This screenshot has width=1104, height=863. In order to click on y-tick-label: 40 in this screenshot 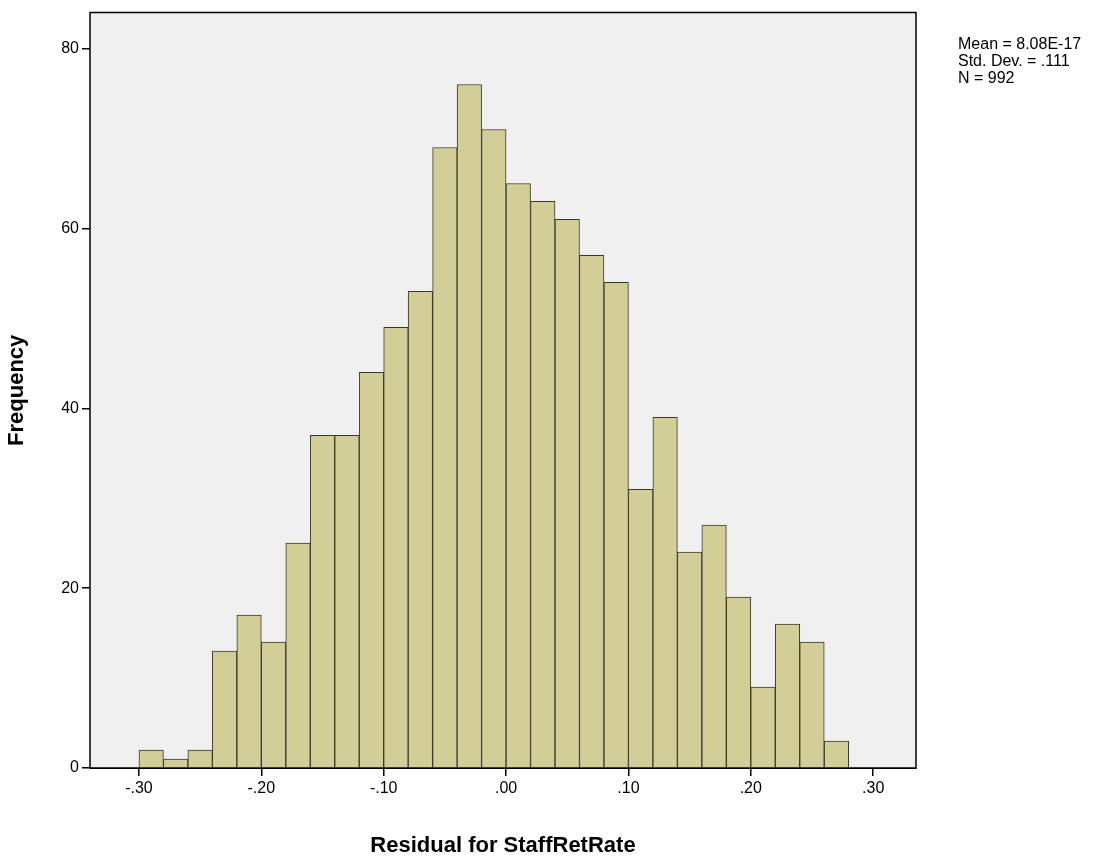, I will do `click(70, 407)`.